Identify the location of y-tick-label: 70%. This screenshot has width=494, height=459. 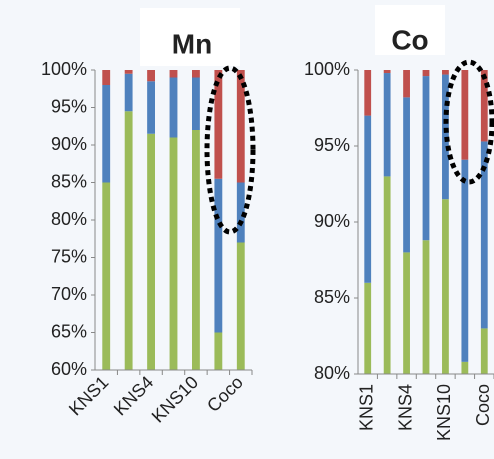
(69, 294).